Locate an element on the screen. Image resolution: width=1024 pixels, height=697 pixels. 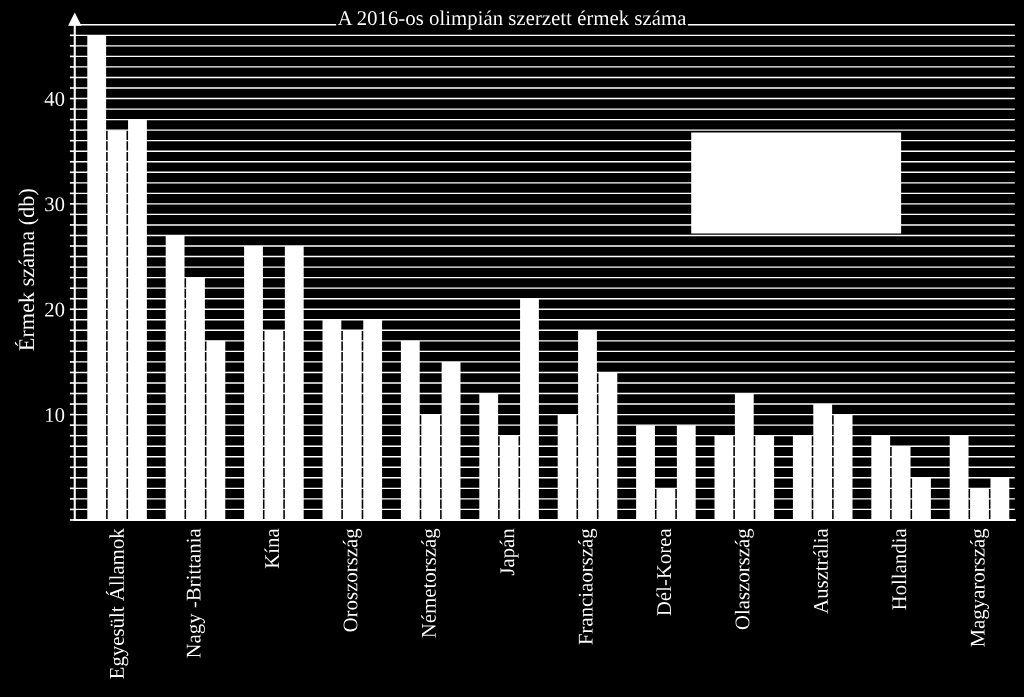
x-tick-label: Franciaország is located at coordinates (587, 586).